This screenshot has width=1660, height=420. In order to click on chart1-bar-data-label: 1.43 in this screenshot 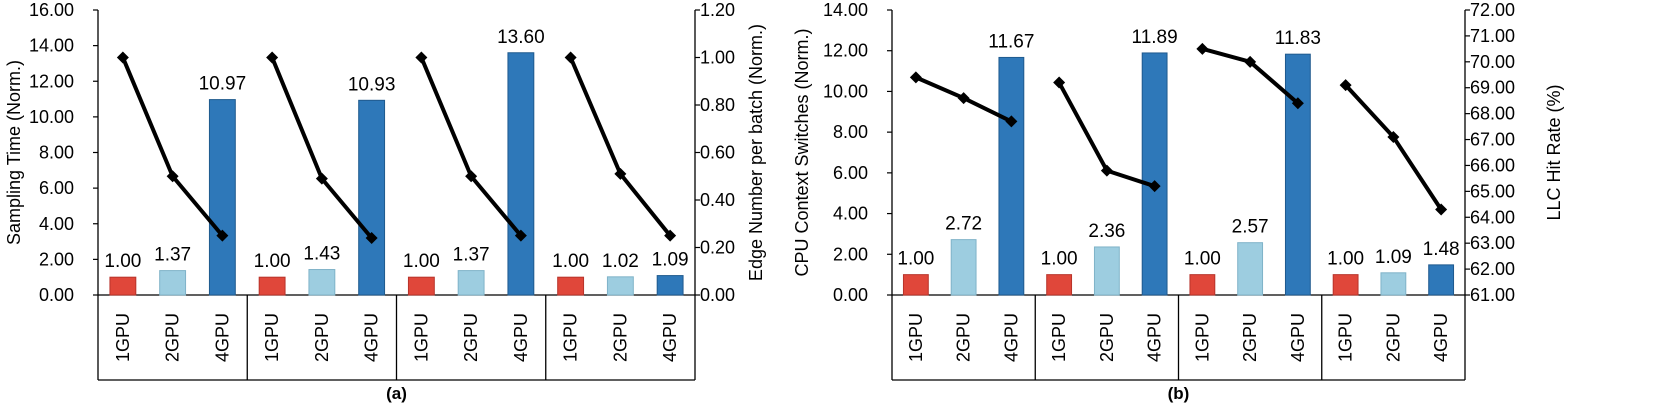, I will do `click(321, 254)`.